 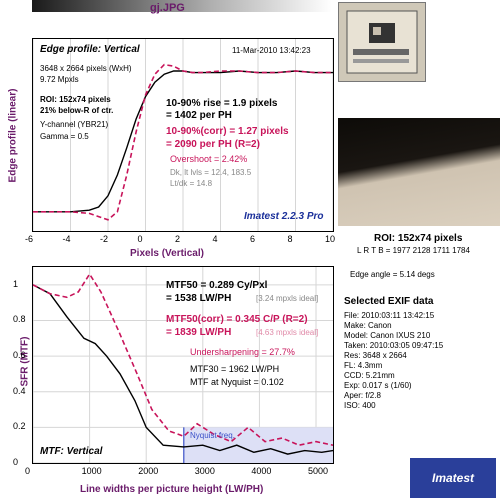 I want to click on thumbnail-icon, so click(x=382, y=42).